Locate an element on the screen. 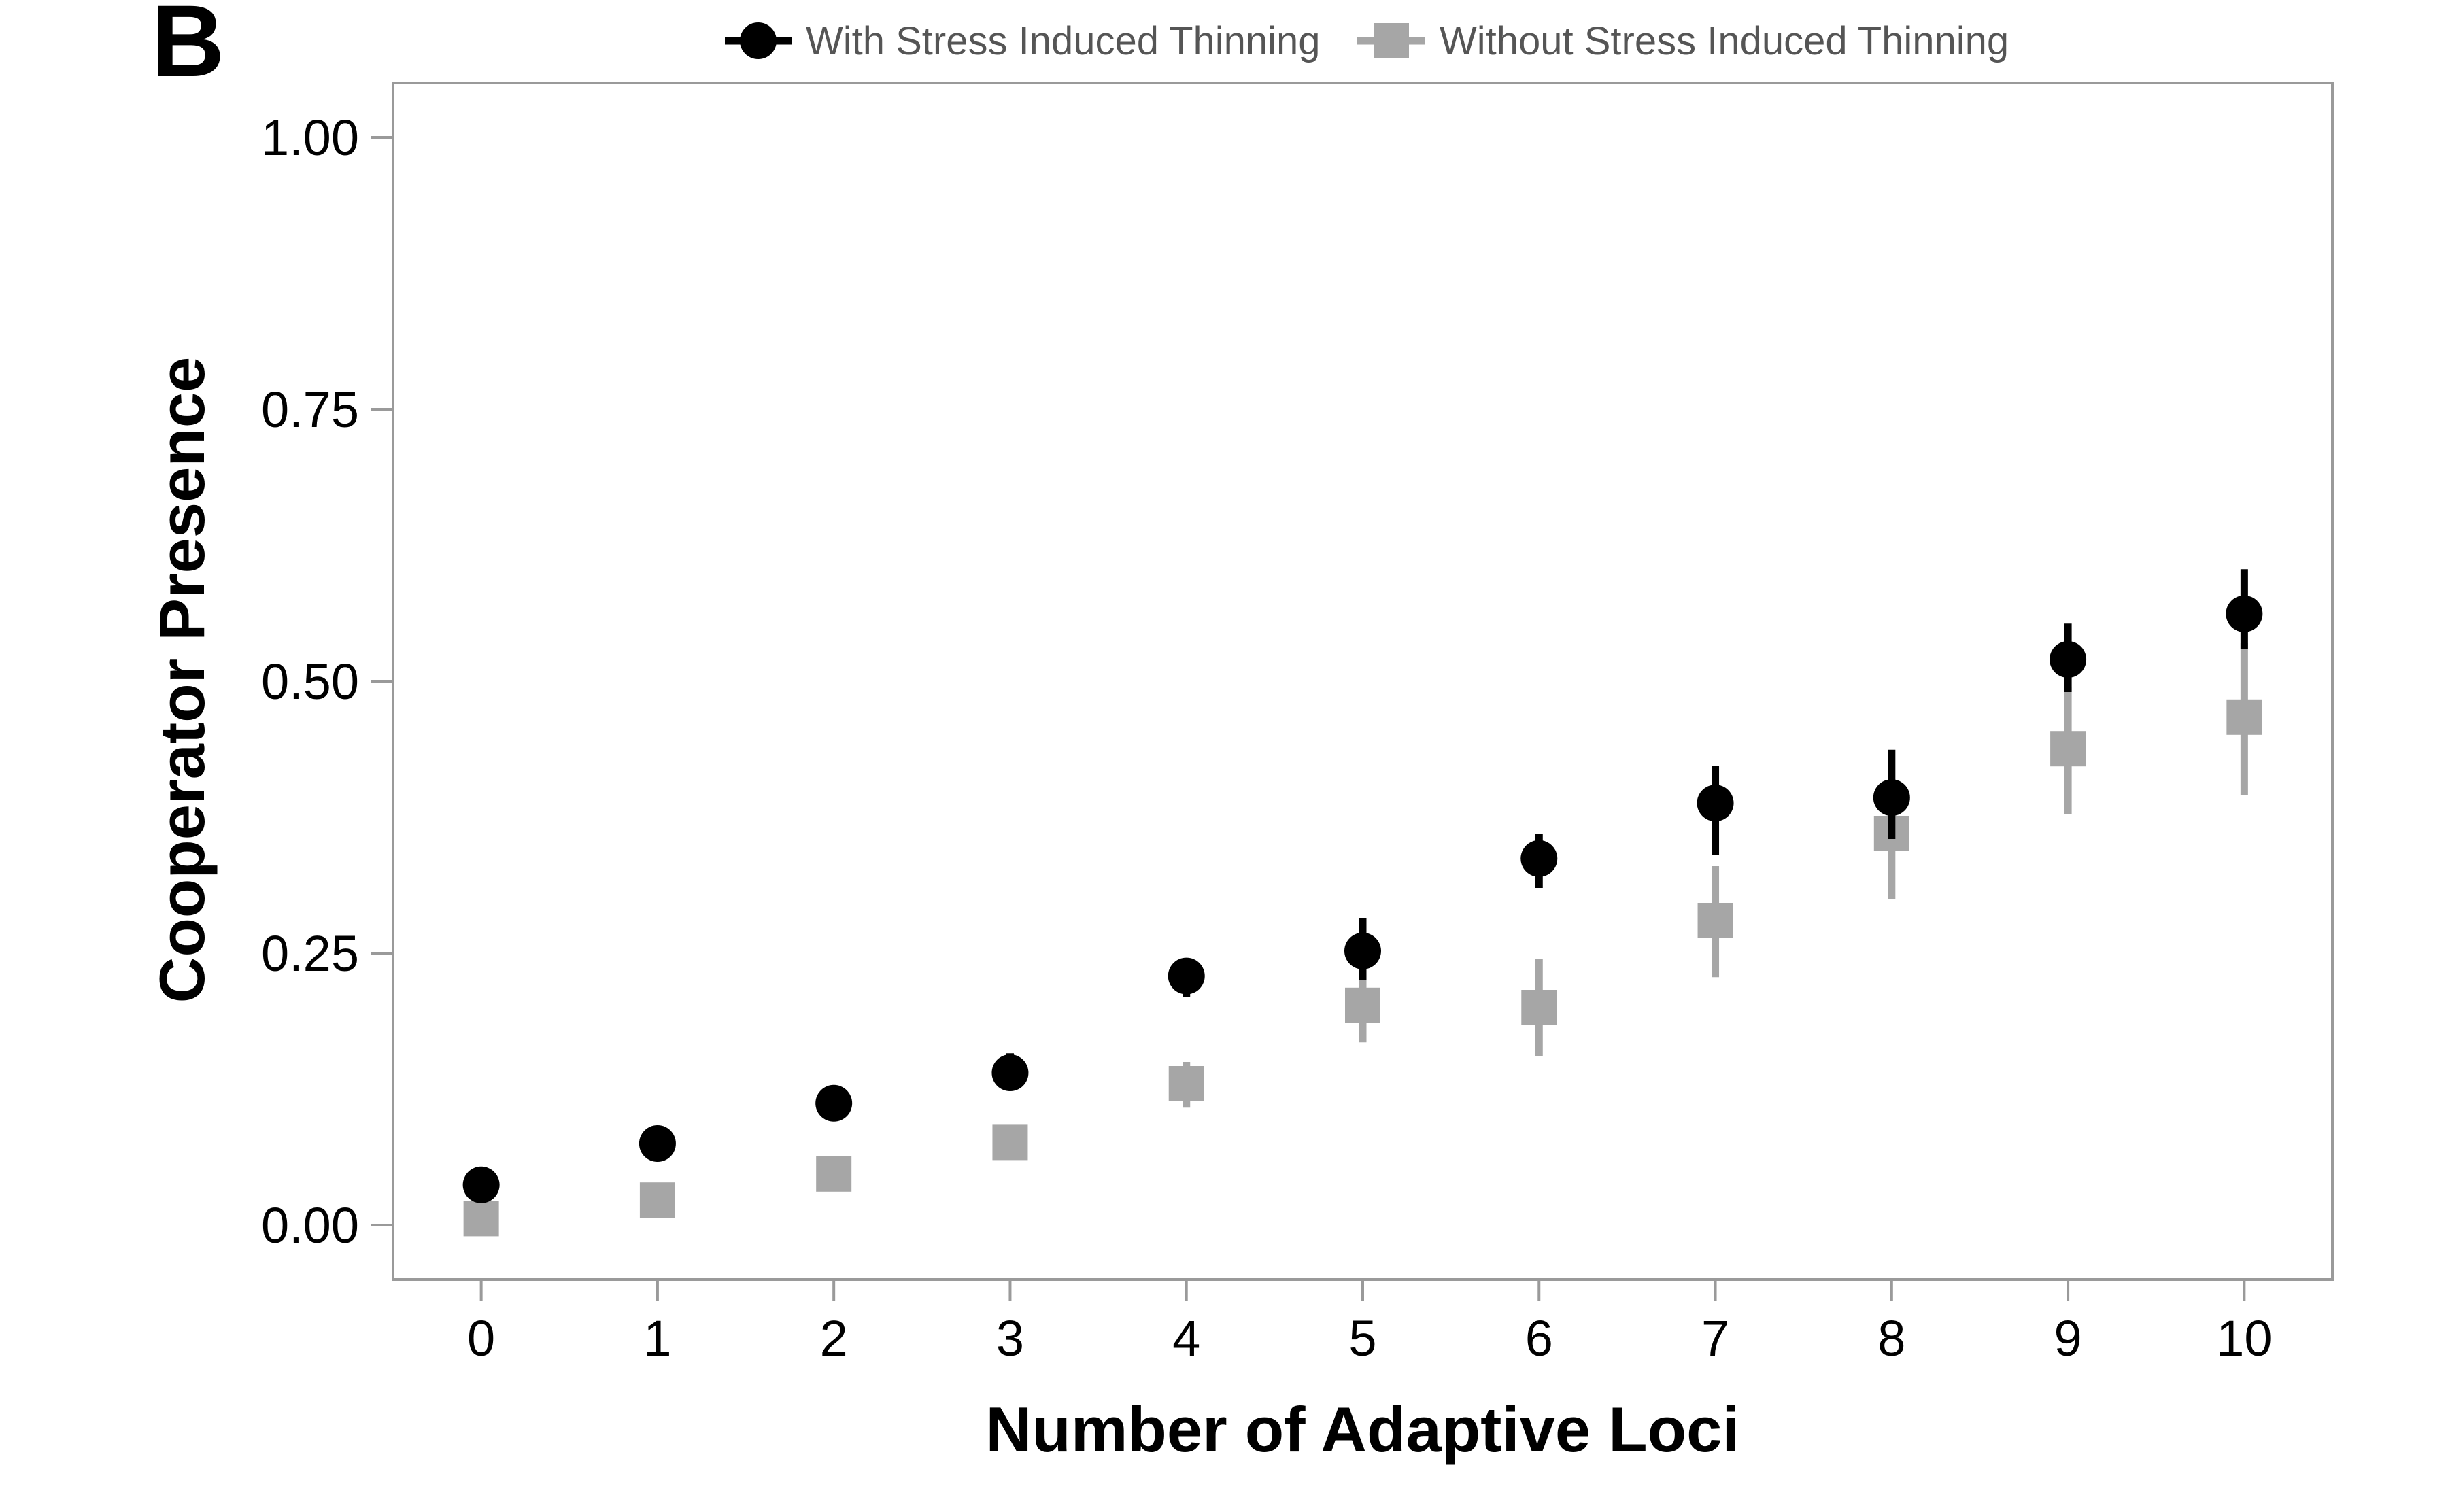  y-tick-label: 0.25 is located at coordinates (310, 953).